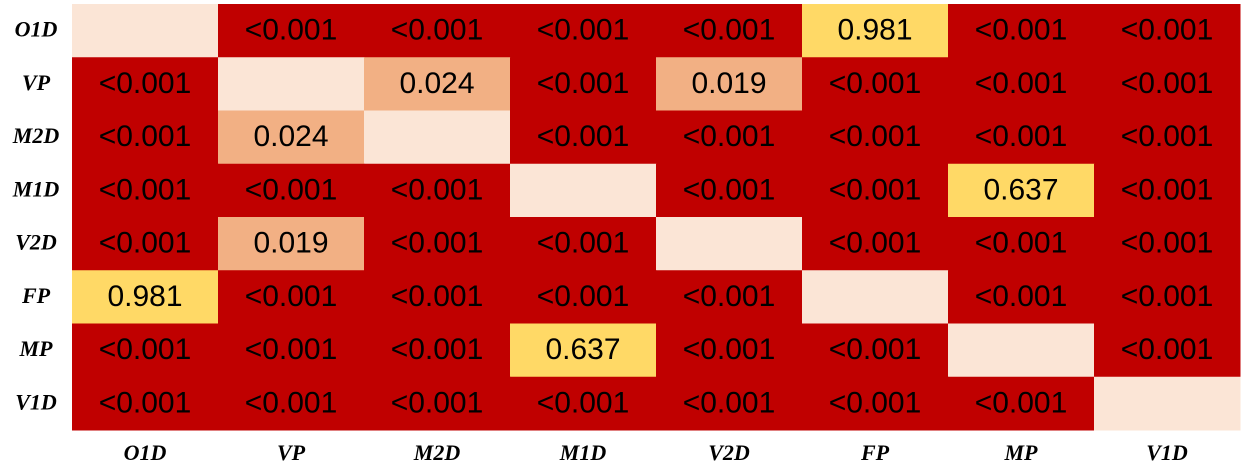 The width and height of the screenshot is (1250, 467). I want to click on cell-value-O1D-V1D: <0.001, so click(1167, 30).